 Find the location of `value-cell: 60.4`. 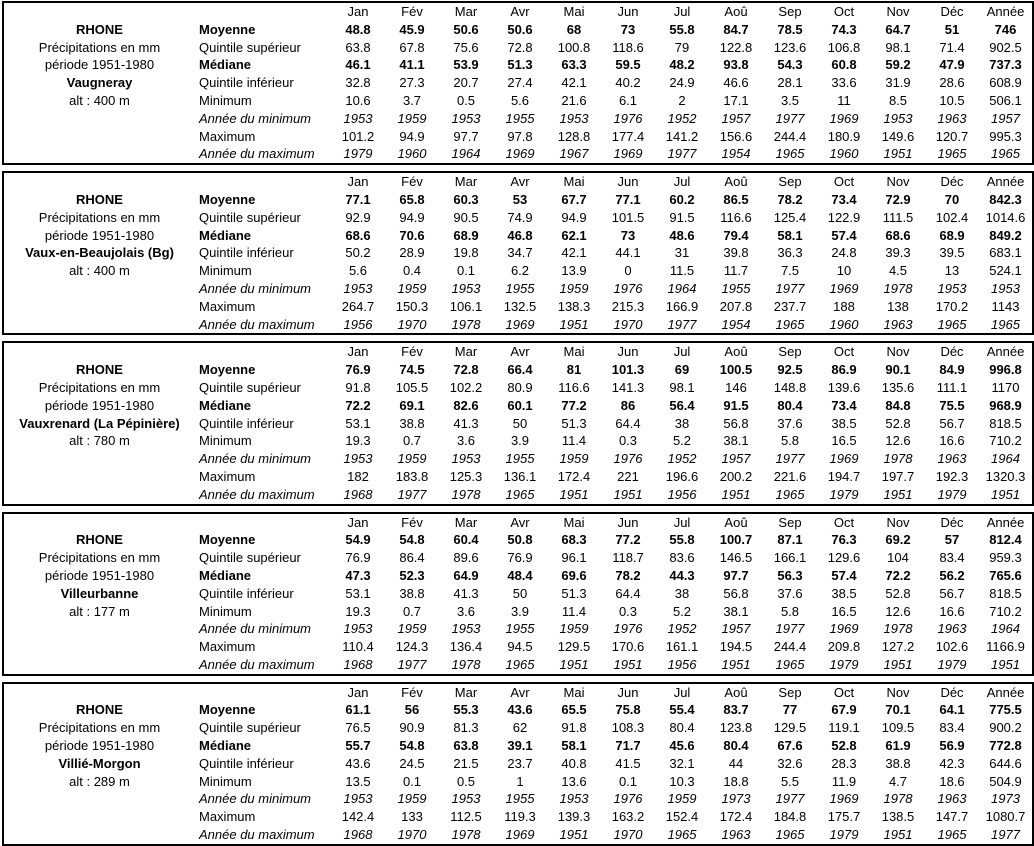

value-cell: 60.4 is located at coordinates (466, 540).